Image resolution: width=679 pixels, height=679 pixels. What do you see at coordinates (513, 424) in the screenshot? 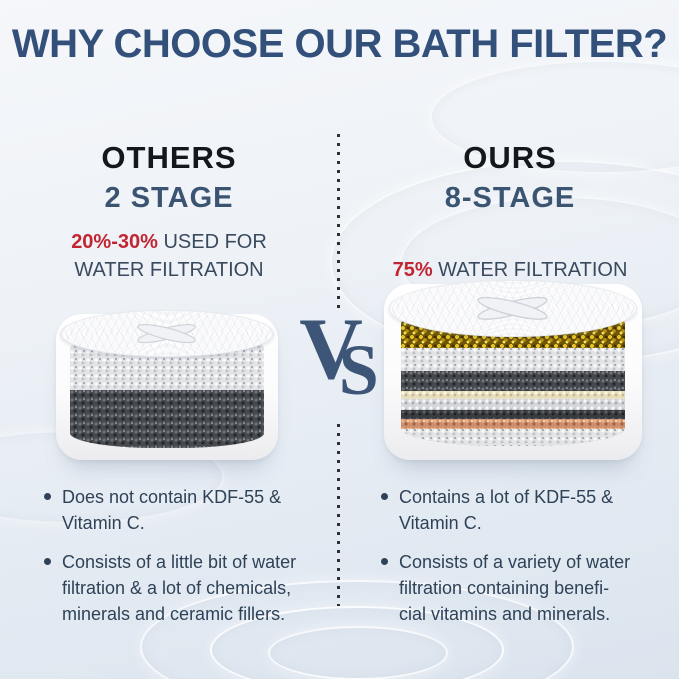
I see `filter-layer-copper-granules` at bounding box center [513, 424].